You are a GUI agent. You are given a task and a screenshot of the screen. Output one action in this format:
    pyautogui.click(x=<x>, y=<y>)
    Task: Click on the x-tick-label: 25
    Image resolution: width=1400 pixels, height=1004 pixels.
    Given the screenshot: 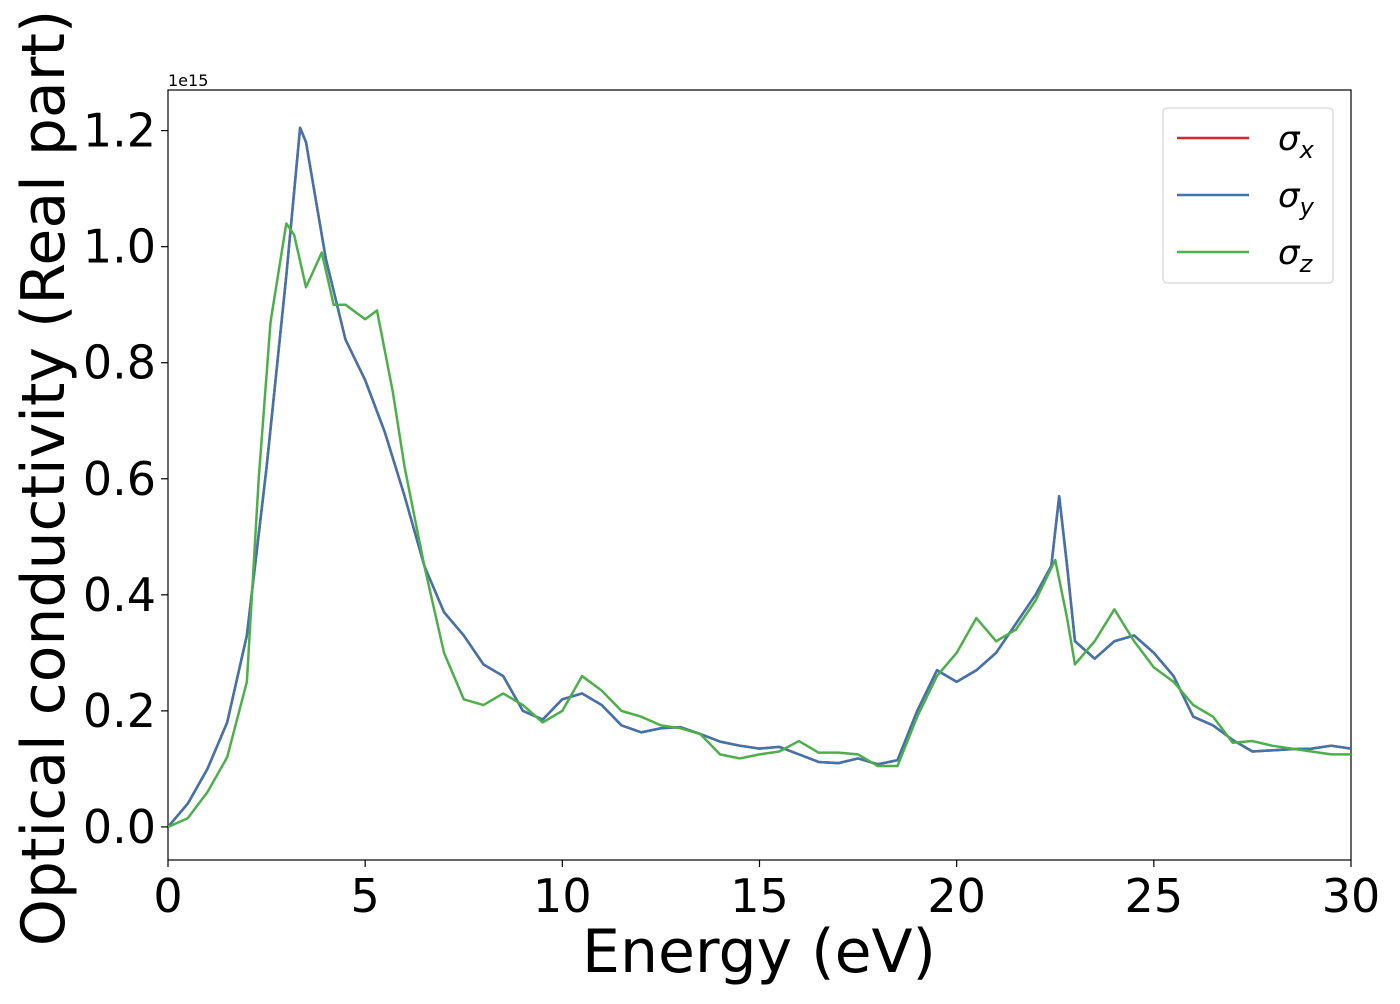 What is the action you would take?
    pyautogui.click(x=1154, y=896)
    